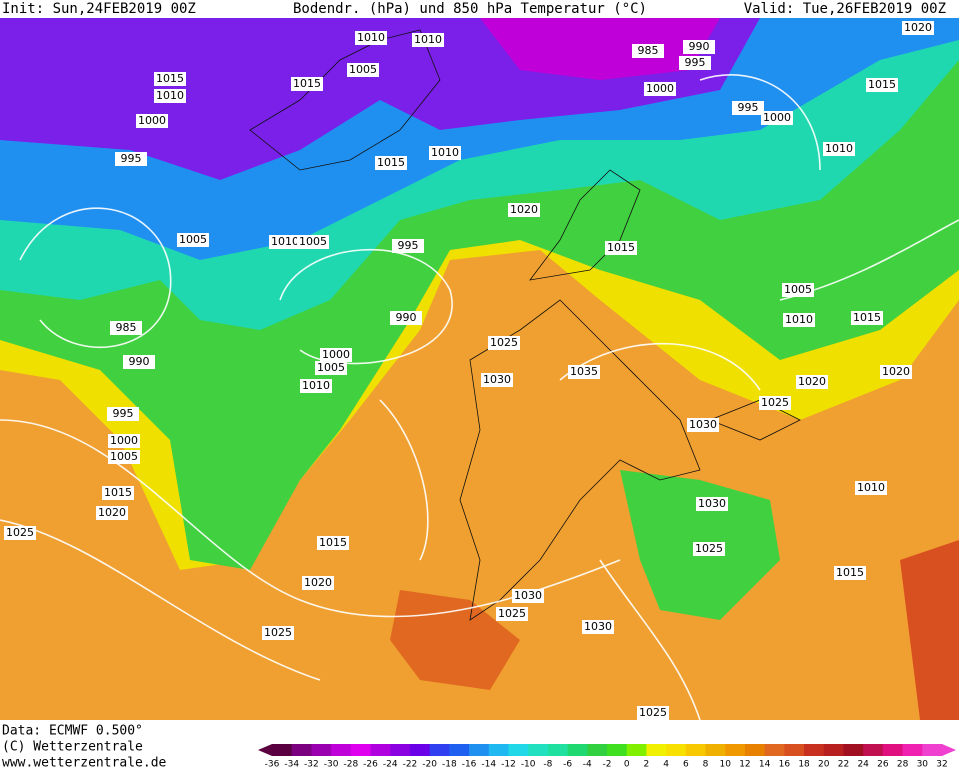  What do you see at coordinates (863, 765) in the screenshot?
I see `colorbar-label: 24` at bounding box center [863, 765].